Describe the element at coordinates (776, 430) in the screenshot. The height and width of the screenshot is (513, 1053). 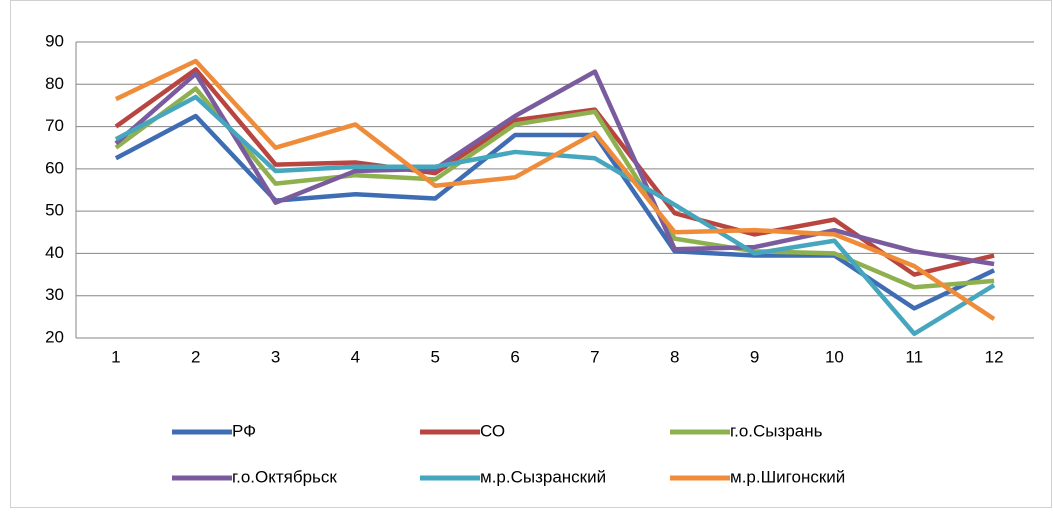
I see `legend-label: г.о.Сызрань` at that location.